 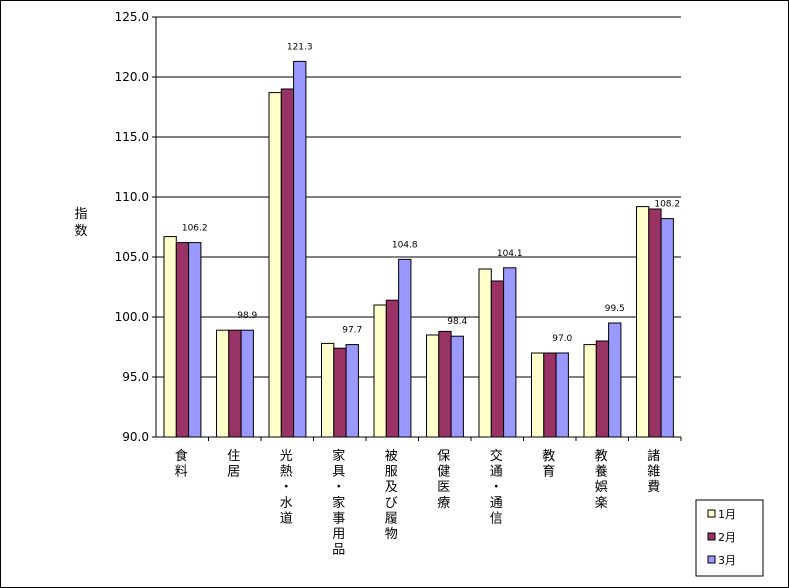 I want to click on category-label: 履, so click(x=391, y=518).